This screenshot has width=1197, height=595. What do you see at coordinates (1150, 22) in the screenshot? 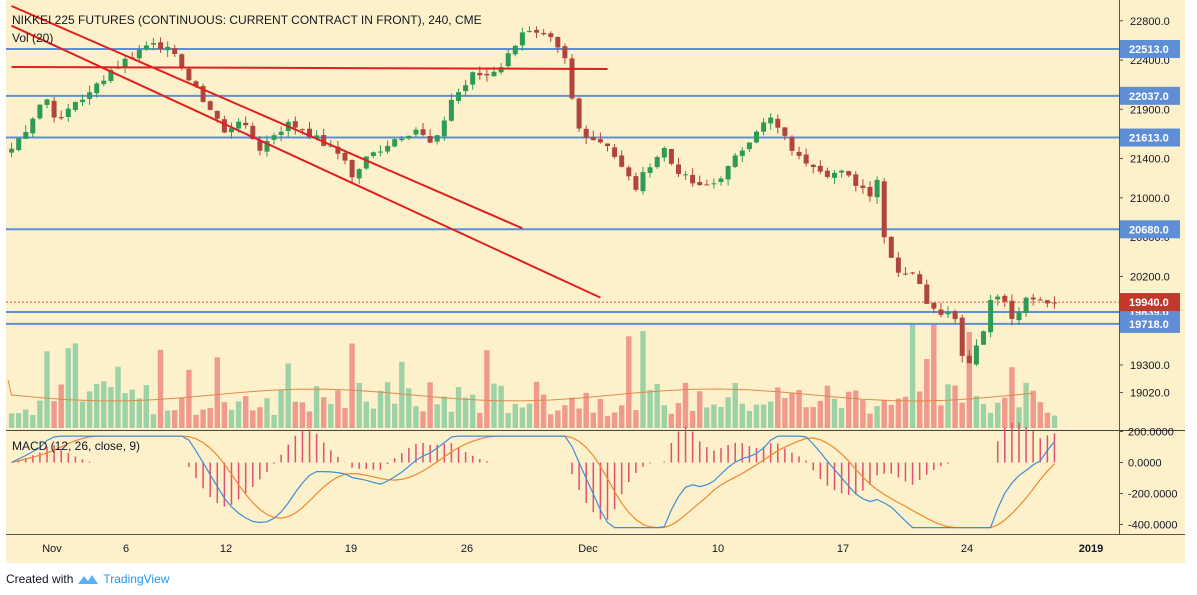
I see `price-tick-label: 22800.0` at bounding box center [1150, 22].